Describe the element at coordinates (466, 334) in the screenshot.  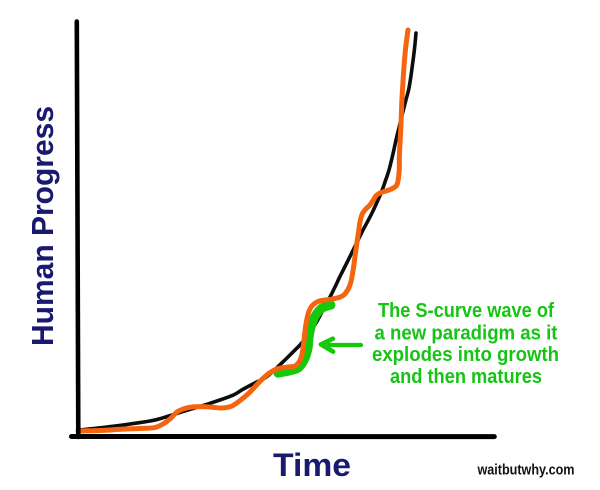
I see `svg-text: a new paradigm as it` at that location.